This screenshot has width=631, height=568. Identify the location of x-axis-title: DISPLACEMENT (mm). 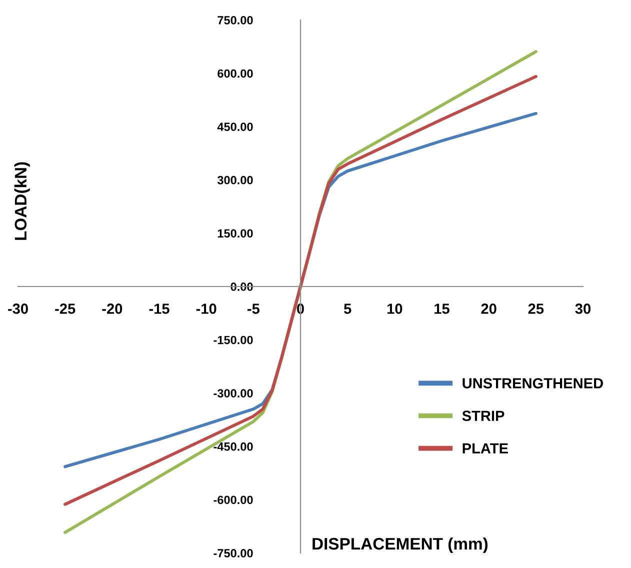
(400, 545).